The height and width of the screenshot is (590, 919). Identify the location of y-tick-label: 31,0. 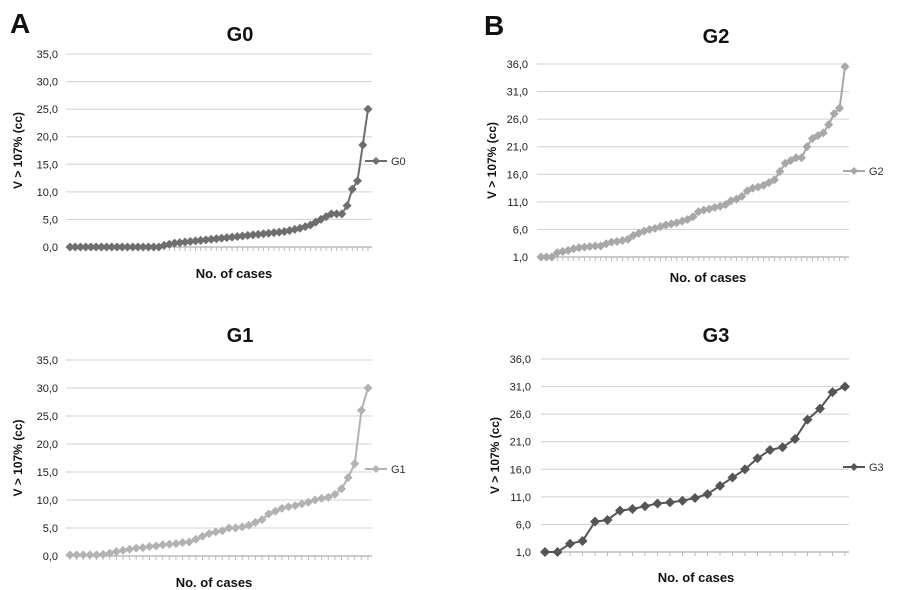
(520, 388).